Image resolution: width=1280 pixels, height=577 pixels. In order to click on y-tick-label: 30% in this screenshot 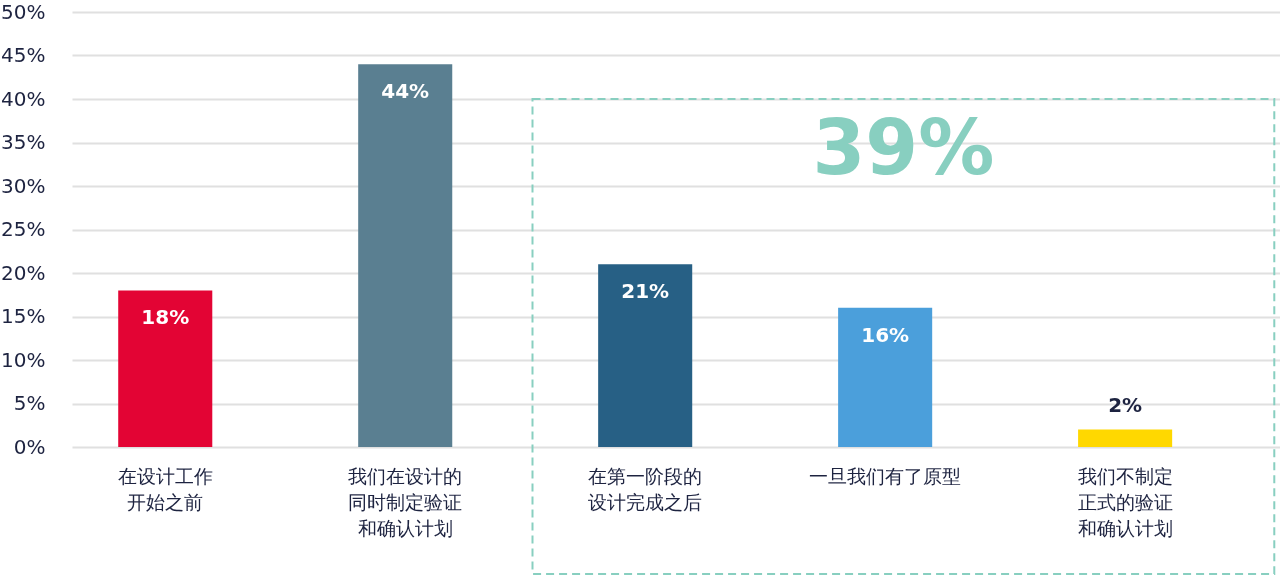, I will do `click(23, 185)`.